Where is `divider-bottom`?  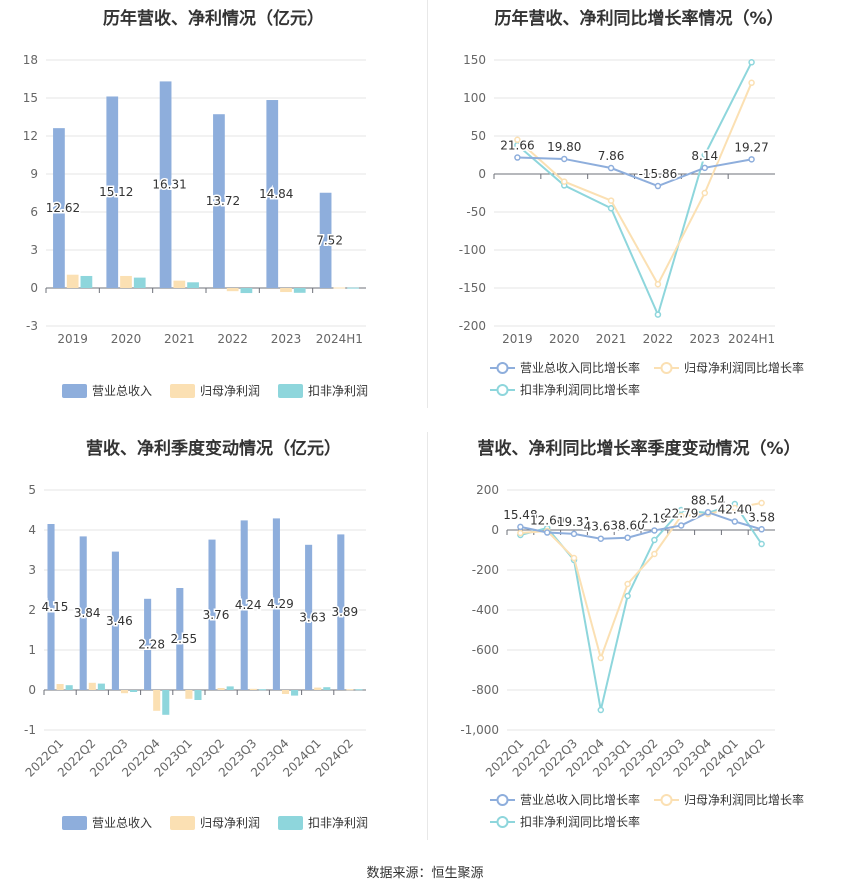
divider-bottom is located at coordinates (427, 636).